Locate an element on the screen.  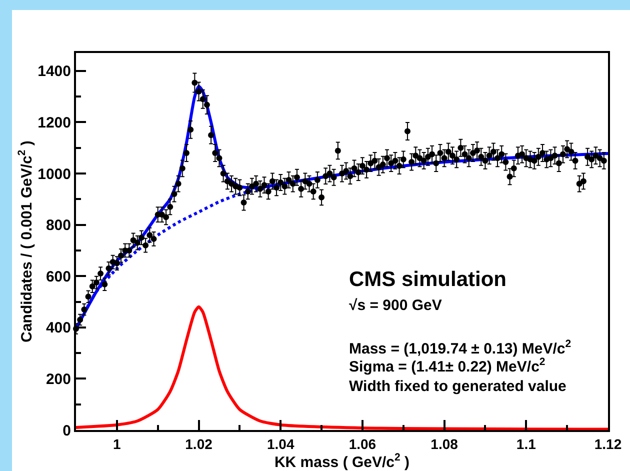
x-tick-label: 1.12 is located at coordinates (608, 444).